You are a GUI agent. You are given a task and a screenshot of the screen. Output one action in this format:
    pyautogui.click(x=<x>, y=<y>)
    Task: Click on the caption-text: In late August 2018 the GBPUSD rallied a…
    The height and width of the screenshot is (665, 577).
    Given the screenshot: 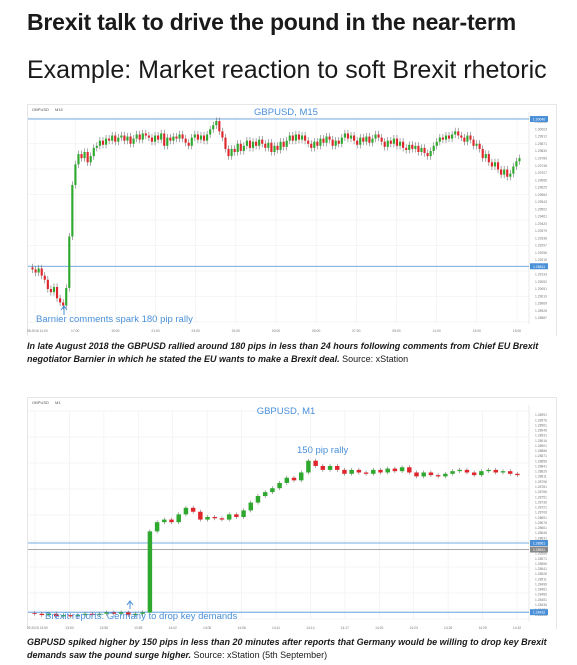 What is the action you would take?
    pyautogui.click(x=283, y=352)
    